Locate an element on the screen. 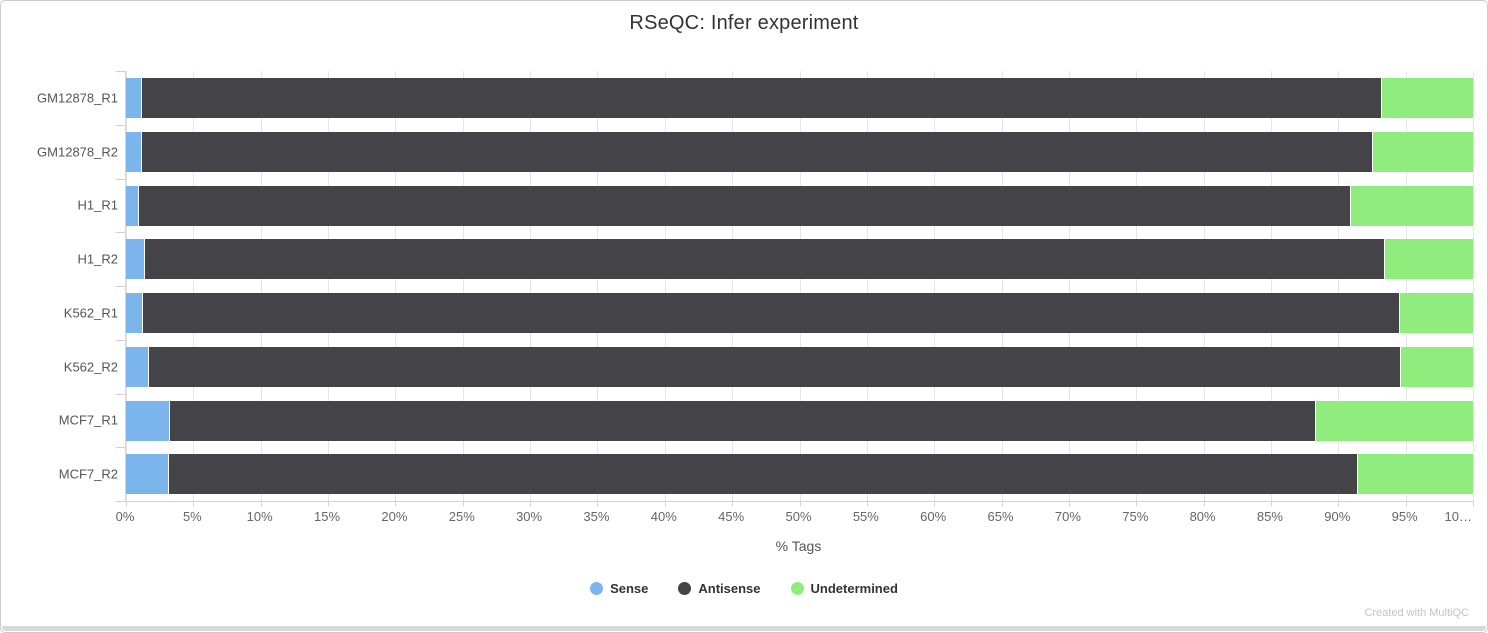 The width and height of the screenshot is (1488, 633). legend-item-sense: Sense is located at coordinates (619, 588).